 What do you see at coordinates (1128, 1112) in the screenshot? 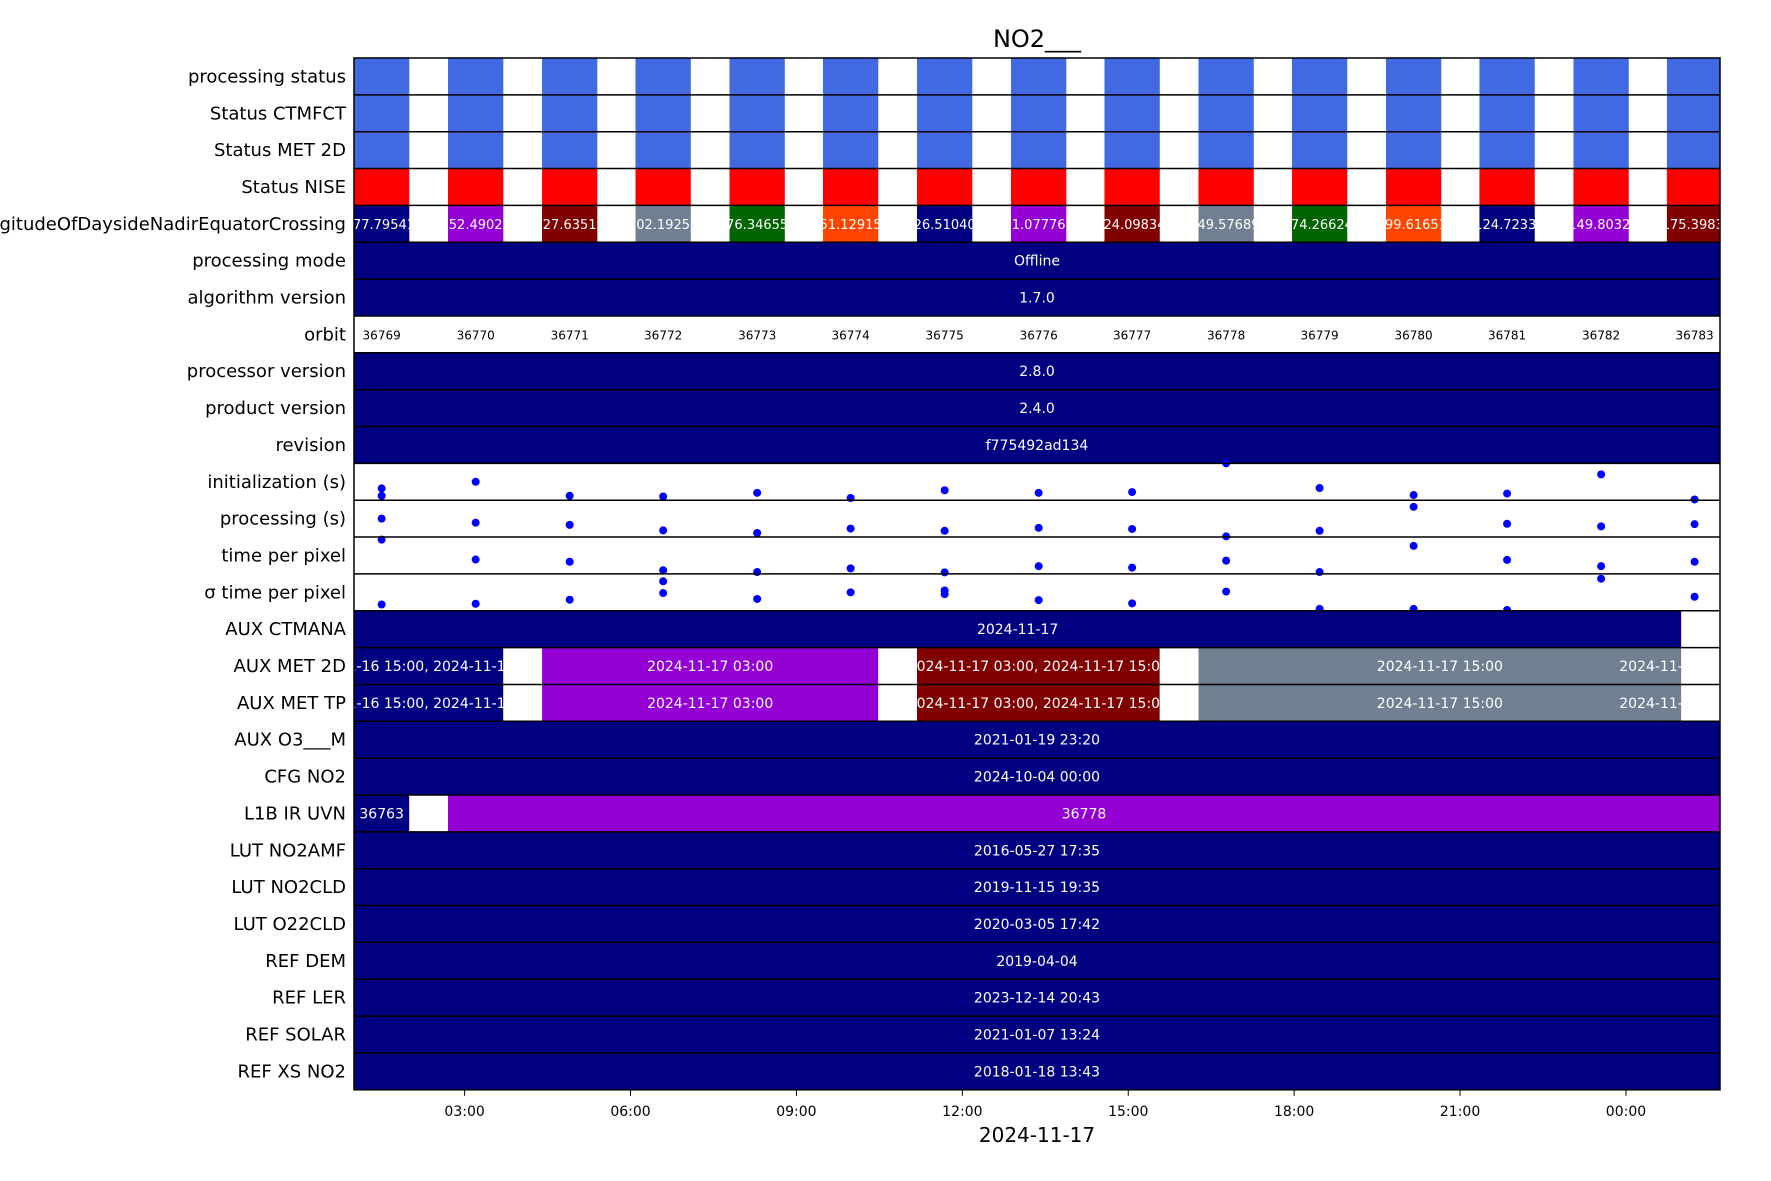
I see `x-tick-label: 15:00` at bounding box center [1128, 1112].